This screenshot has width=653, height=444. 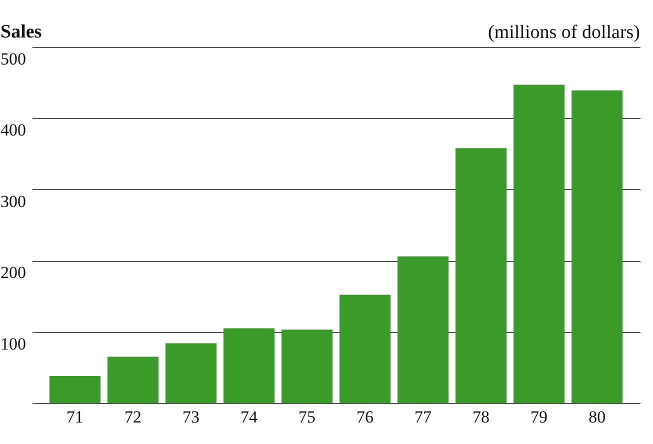 I want to click on x-tick-label: 79, so click(x=539, y=417).